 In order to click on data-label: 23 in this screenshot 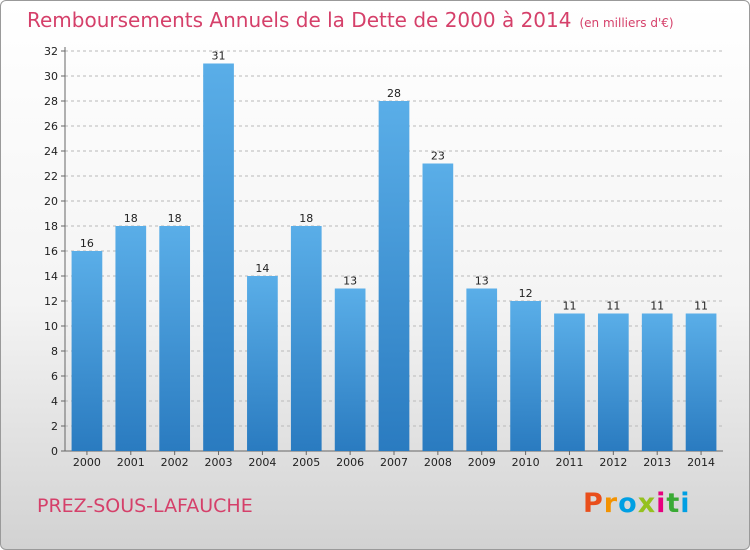, I will do `click(438, 156)`.